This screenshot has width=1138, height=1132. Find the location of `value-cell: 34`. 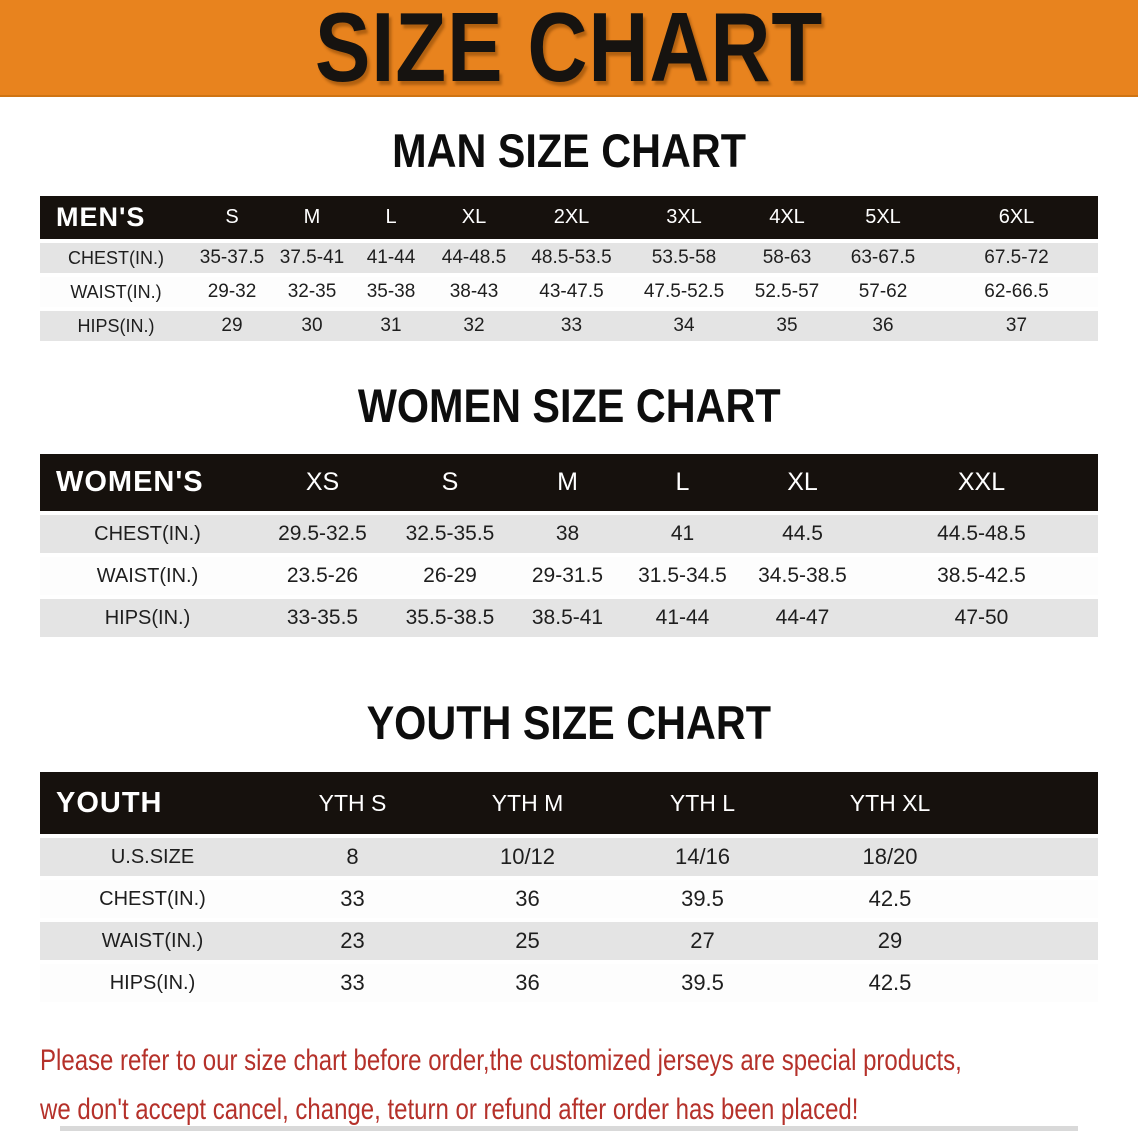

value-cell: 34 is located at coordinates (684, 326).